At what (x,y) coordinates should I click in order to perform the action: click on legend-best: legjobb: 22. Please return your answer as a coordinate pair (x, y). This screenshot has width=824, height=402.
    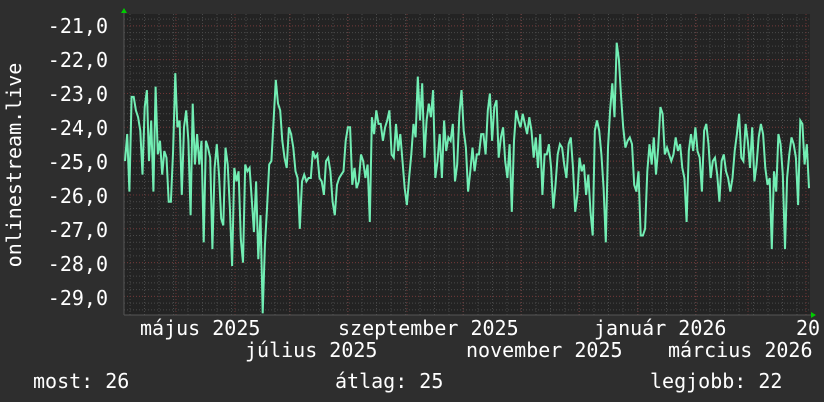
    Looking at the image, I should click on (716, 381).